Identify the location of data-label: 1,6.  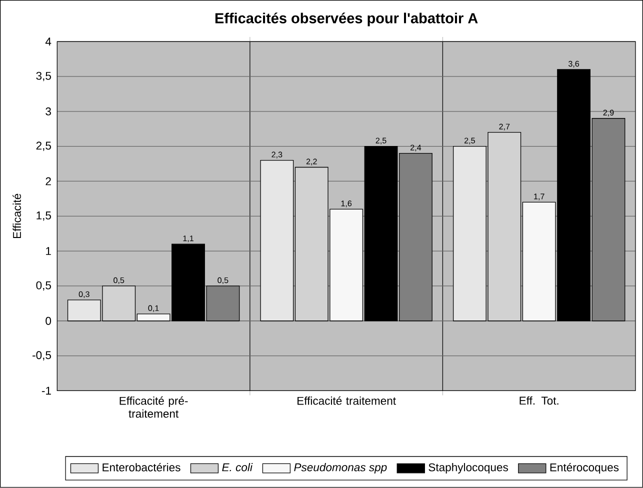
(346, 204).